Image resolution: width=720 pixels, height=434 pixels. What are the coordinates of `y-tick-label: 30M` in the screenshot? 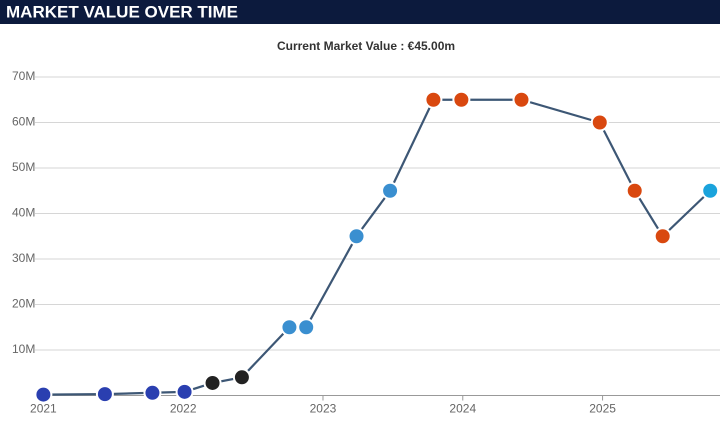 It's located at (23, 258).